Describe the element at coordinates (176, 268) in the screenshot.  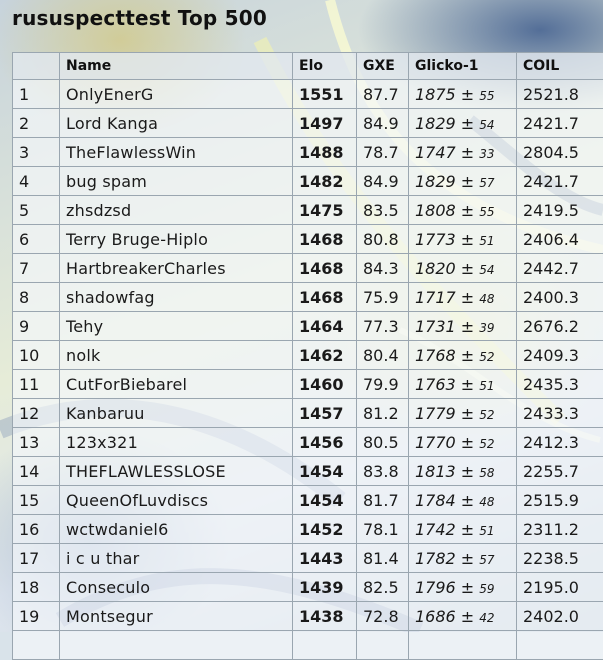
I see `player-name-link: HartbreakerCharles` at that location.